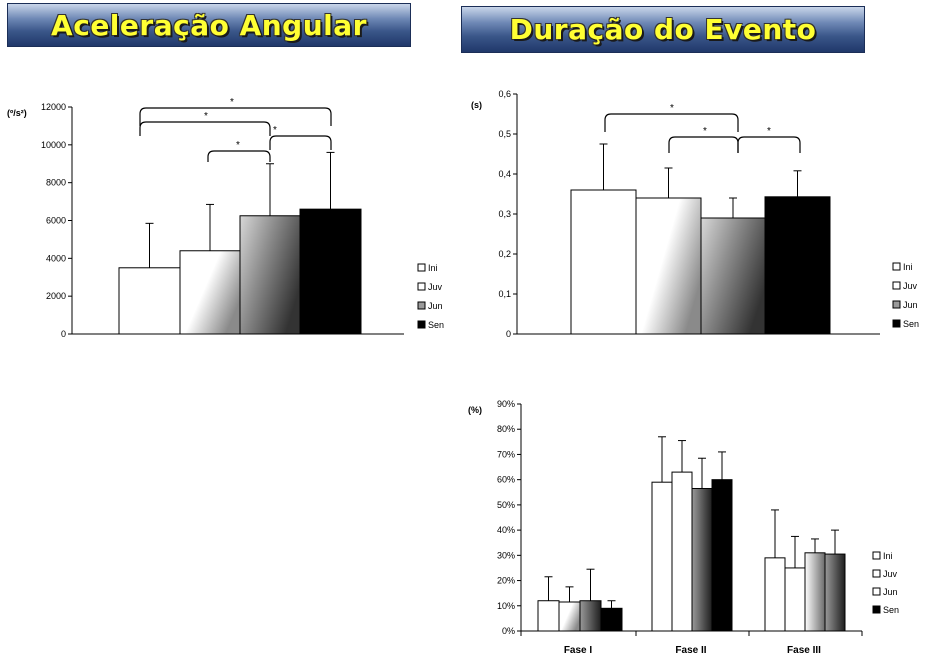 This screenshot has width=936, height=669. What do you see at coordinates (908, 267) in the screenshot?
I see `duracao-legend-label: Ini` at bounding box center [908, 267].